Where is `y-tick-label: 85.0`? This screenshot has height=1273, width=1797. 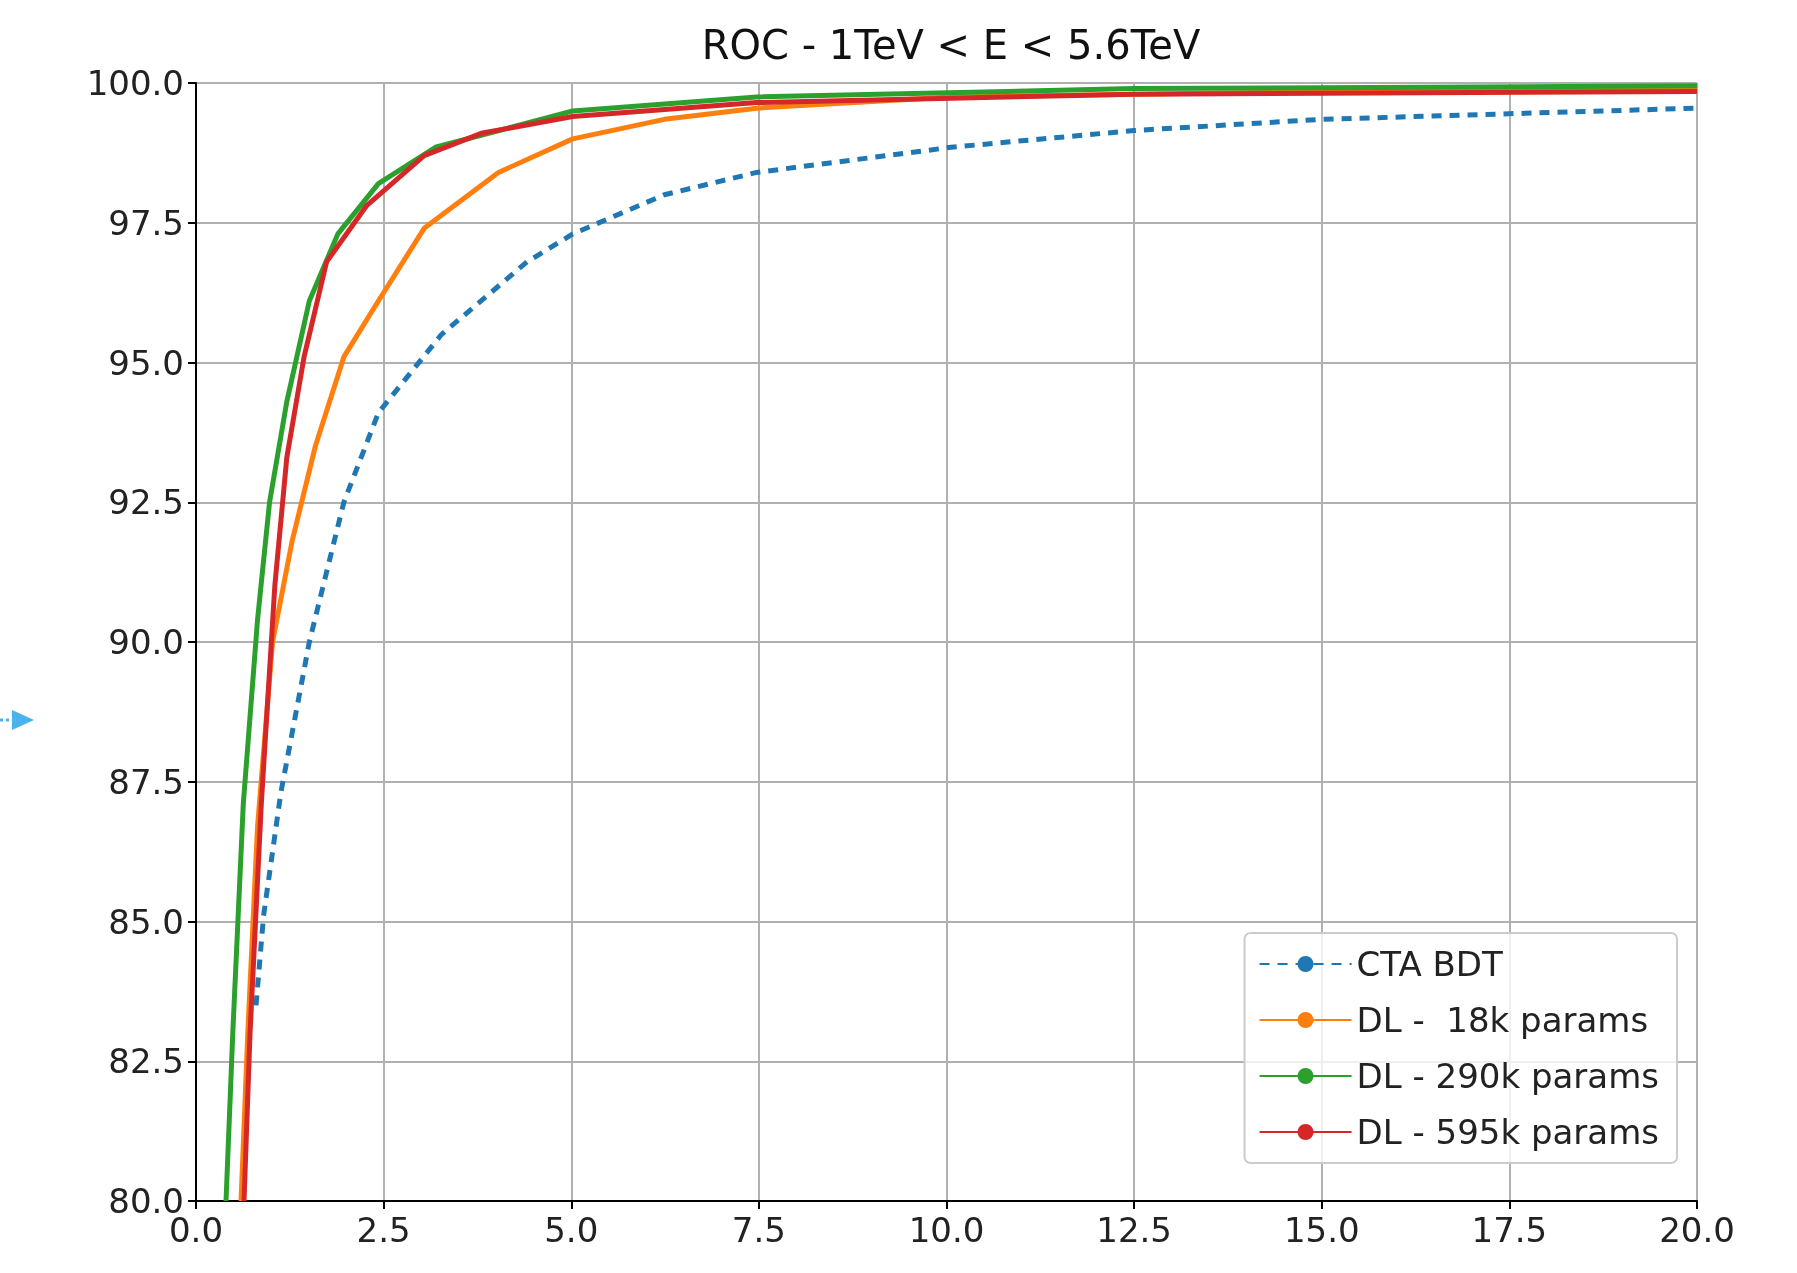
y-tick-label: 85.0 is located at coordinates (146, 921).